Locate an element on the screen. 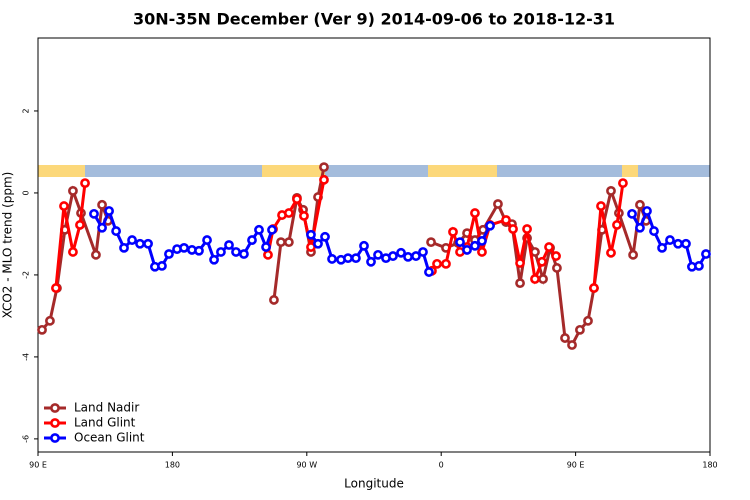 This screenshot has width=750, height=500. y-tick-label: -4 is located at coordinates (26, 357).